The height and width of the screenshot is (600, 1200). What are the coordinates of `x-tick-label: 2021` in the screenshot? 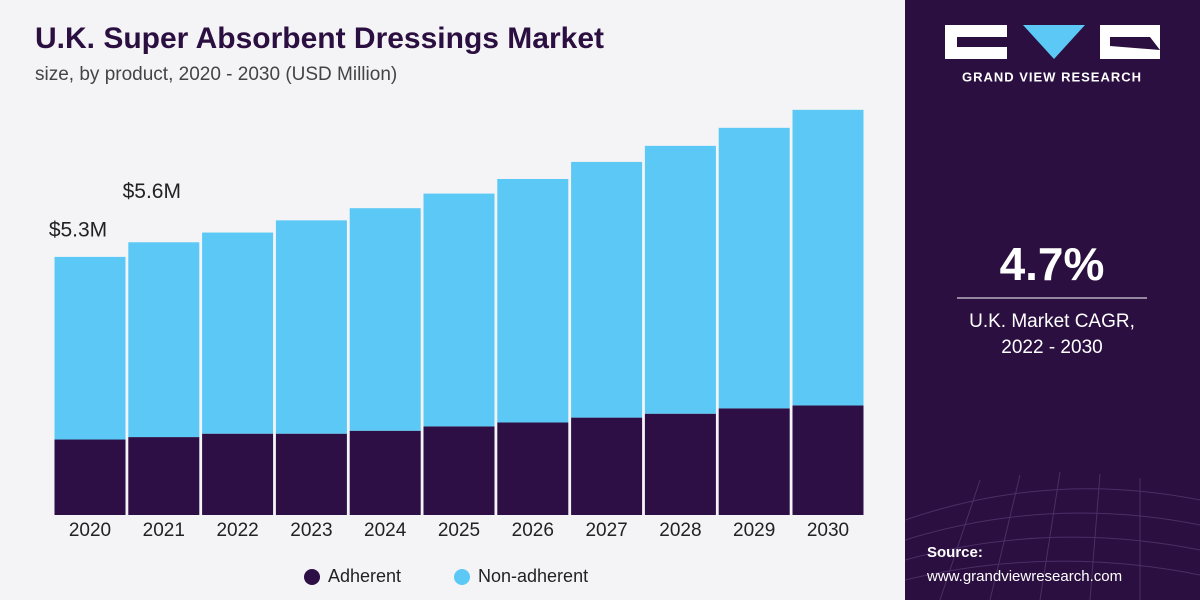 It's located at (164, 530).